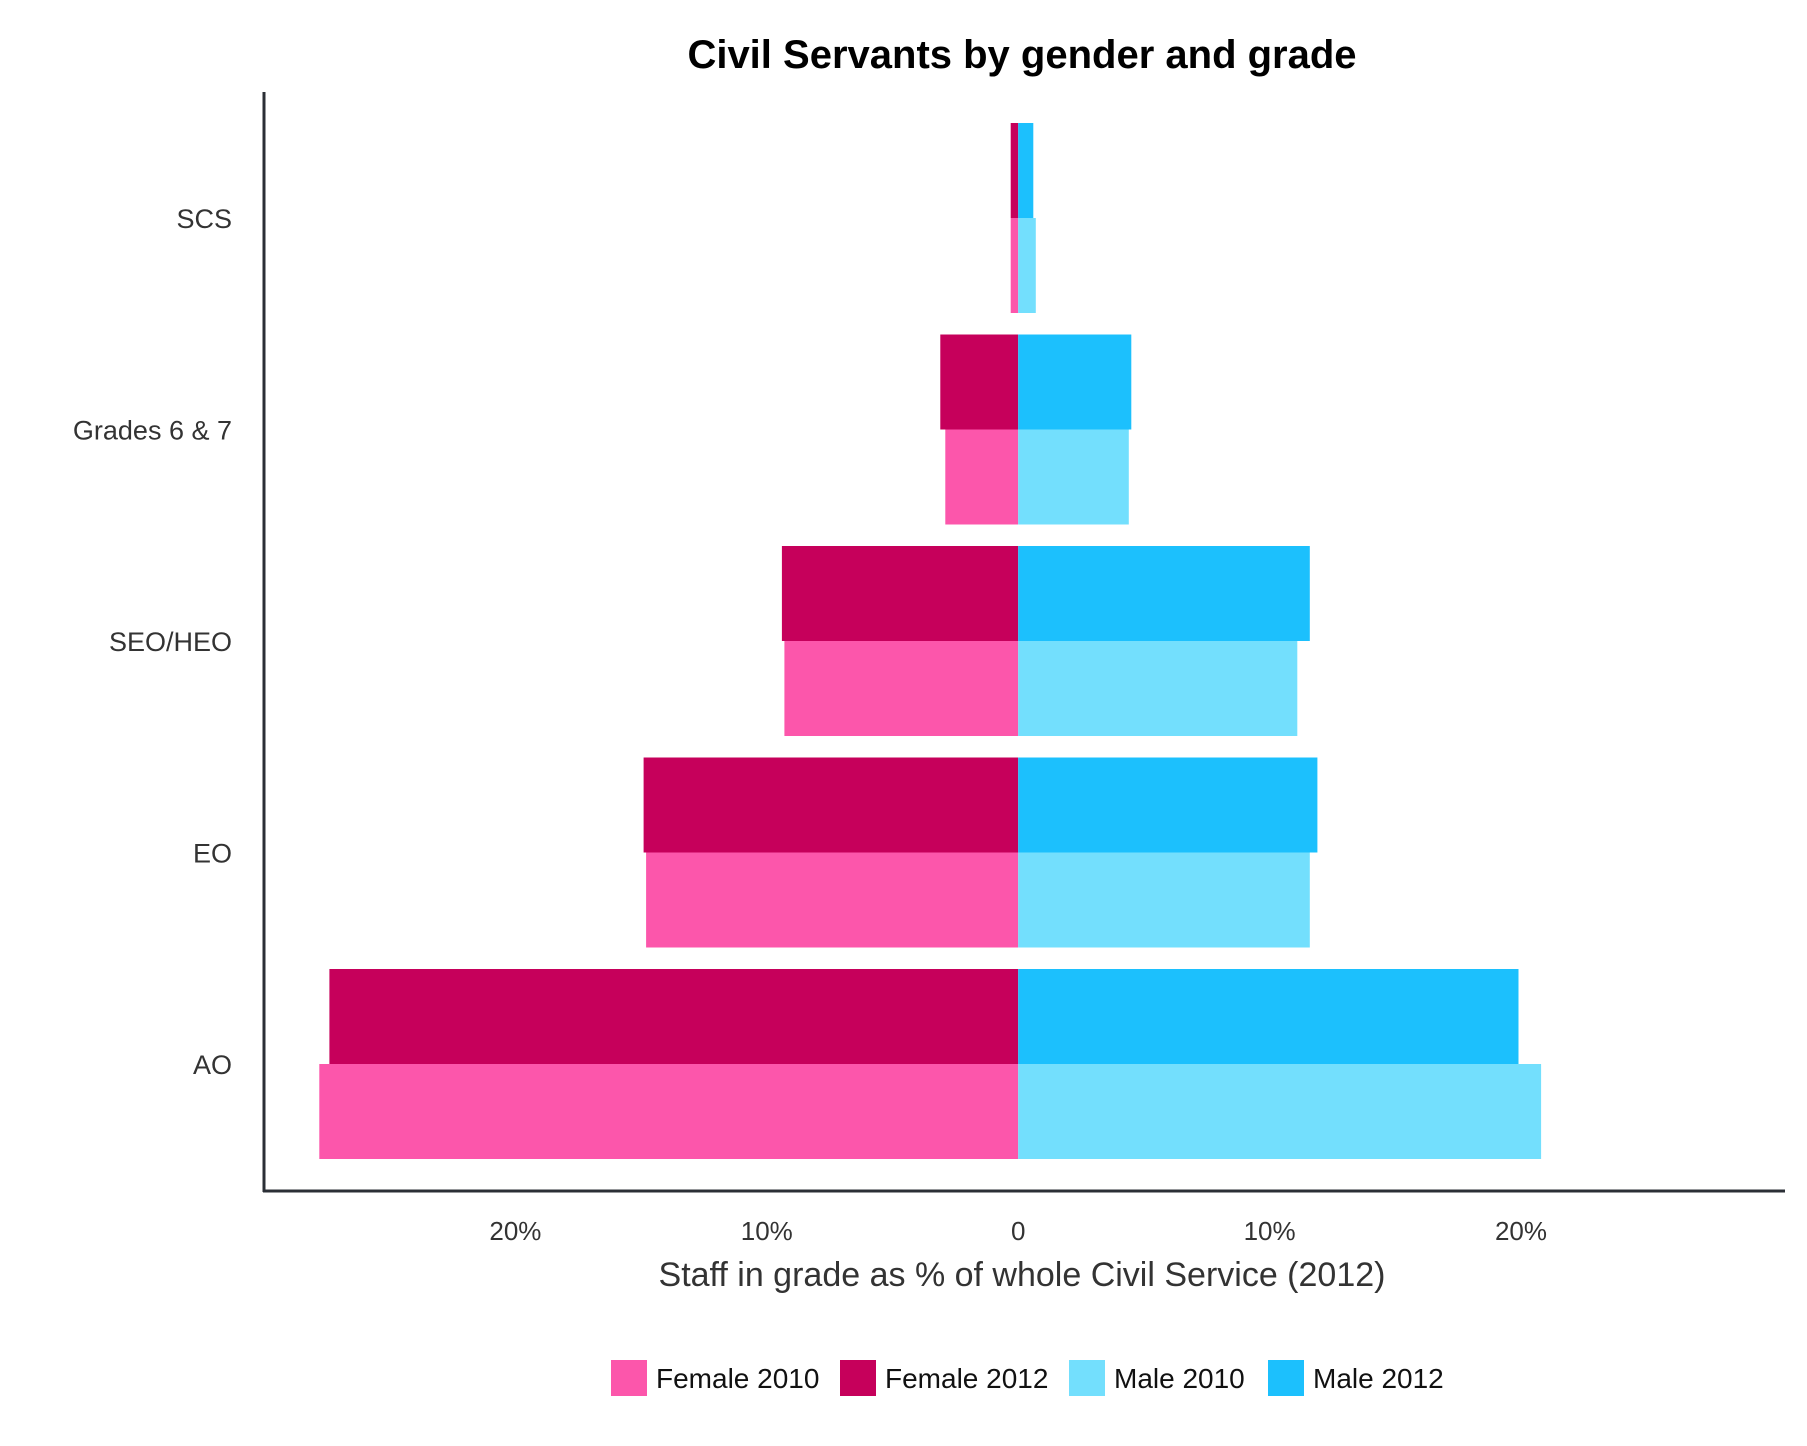 Image resolution: width=1807 pixels, height=1446 pixels. I want to click on legend-label: Male 2010, so click(1179, 1378).